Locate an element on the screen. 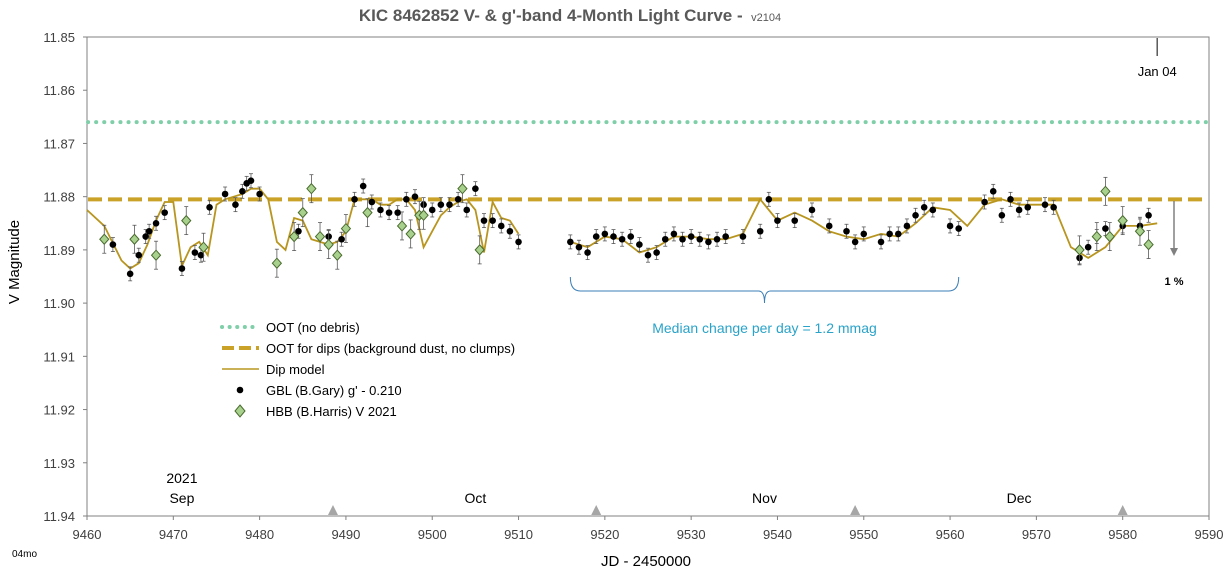 The image size is (1230, 578). legend-swatch-hbb is located at coordinates (240, 411).